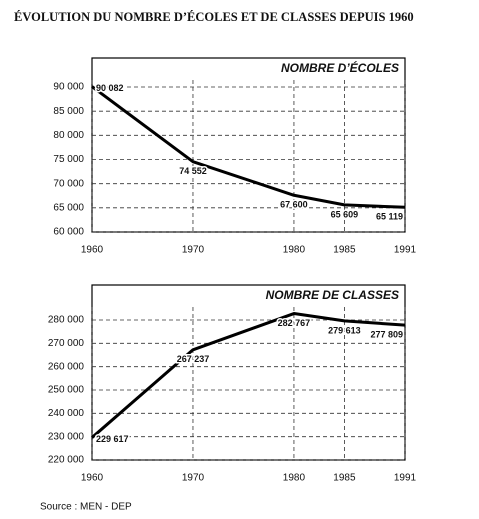  I want to click on y-tick-label: 220 000, so click(66, 460).